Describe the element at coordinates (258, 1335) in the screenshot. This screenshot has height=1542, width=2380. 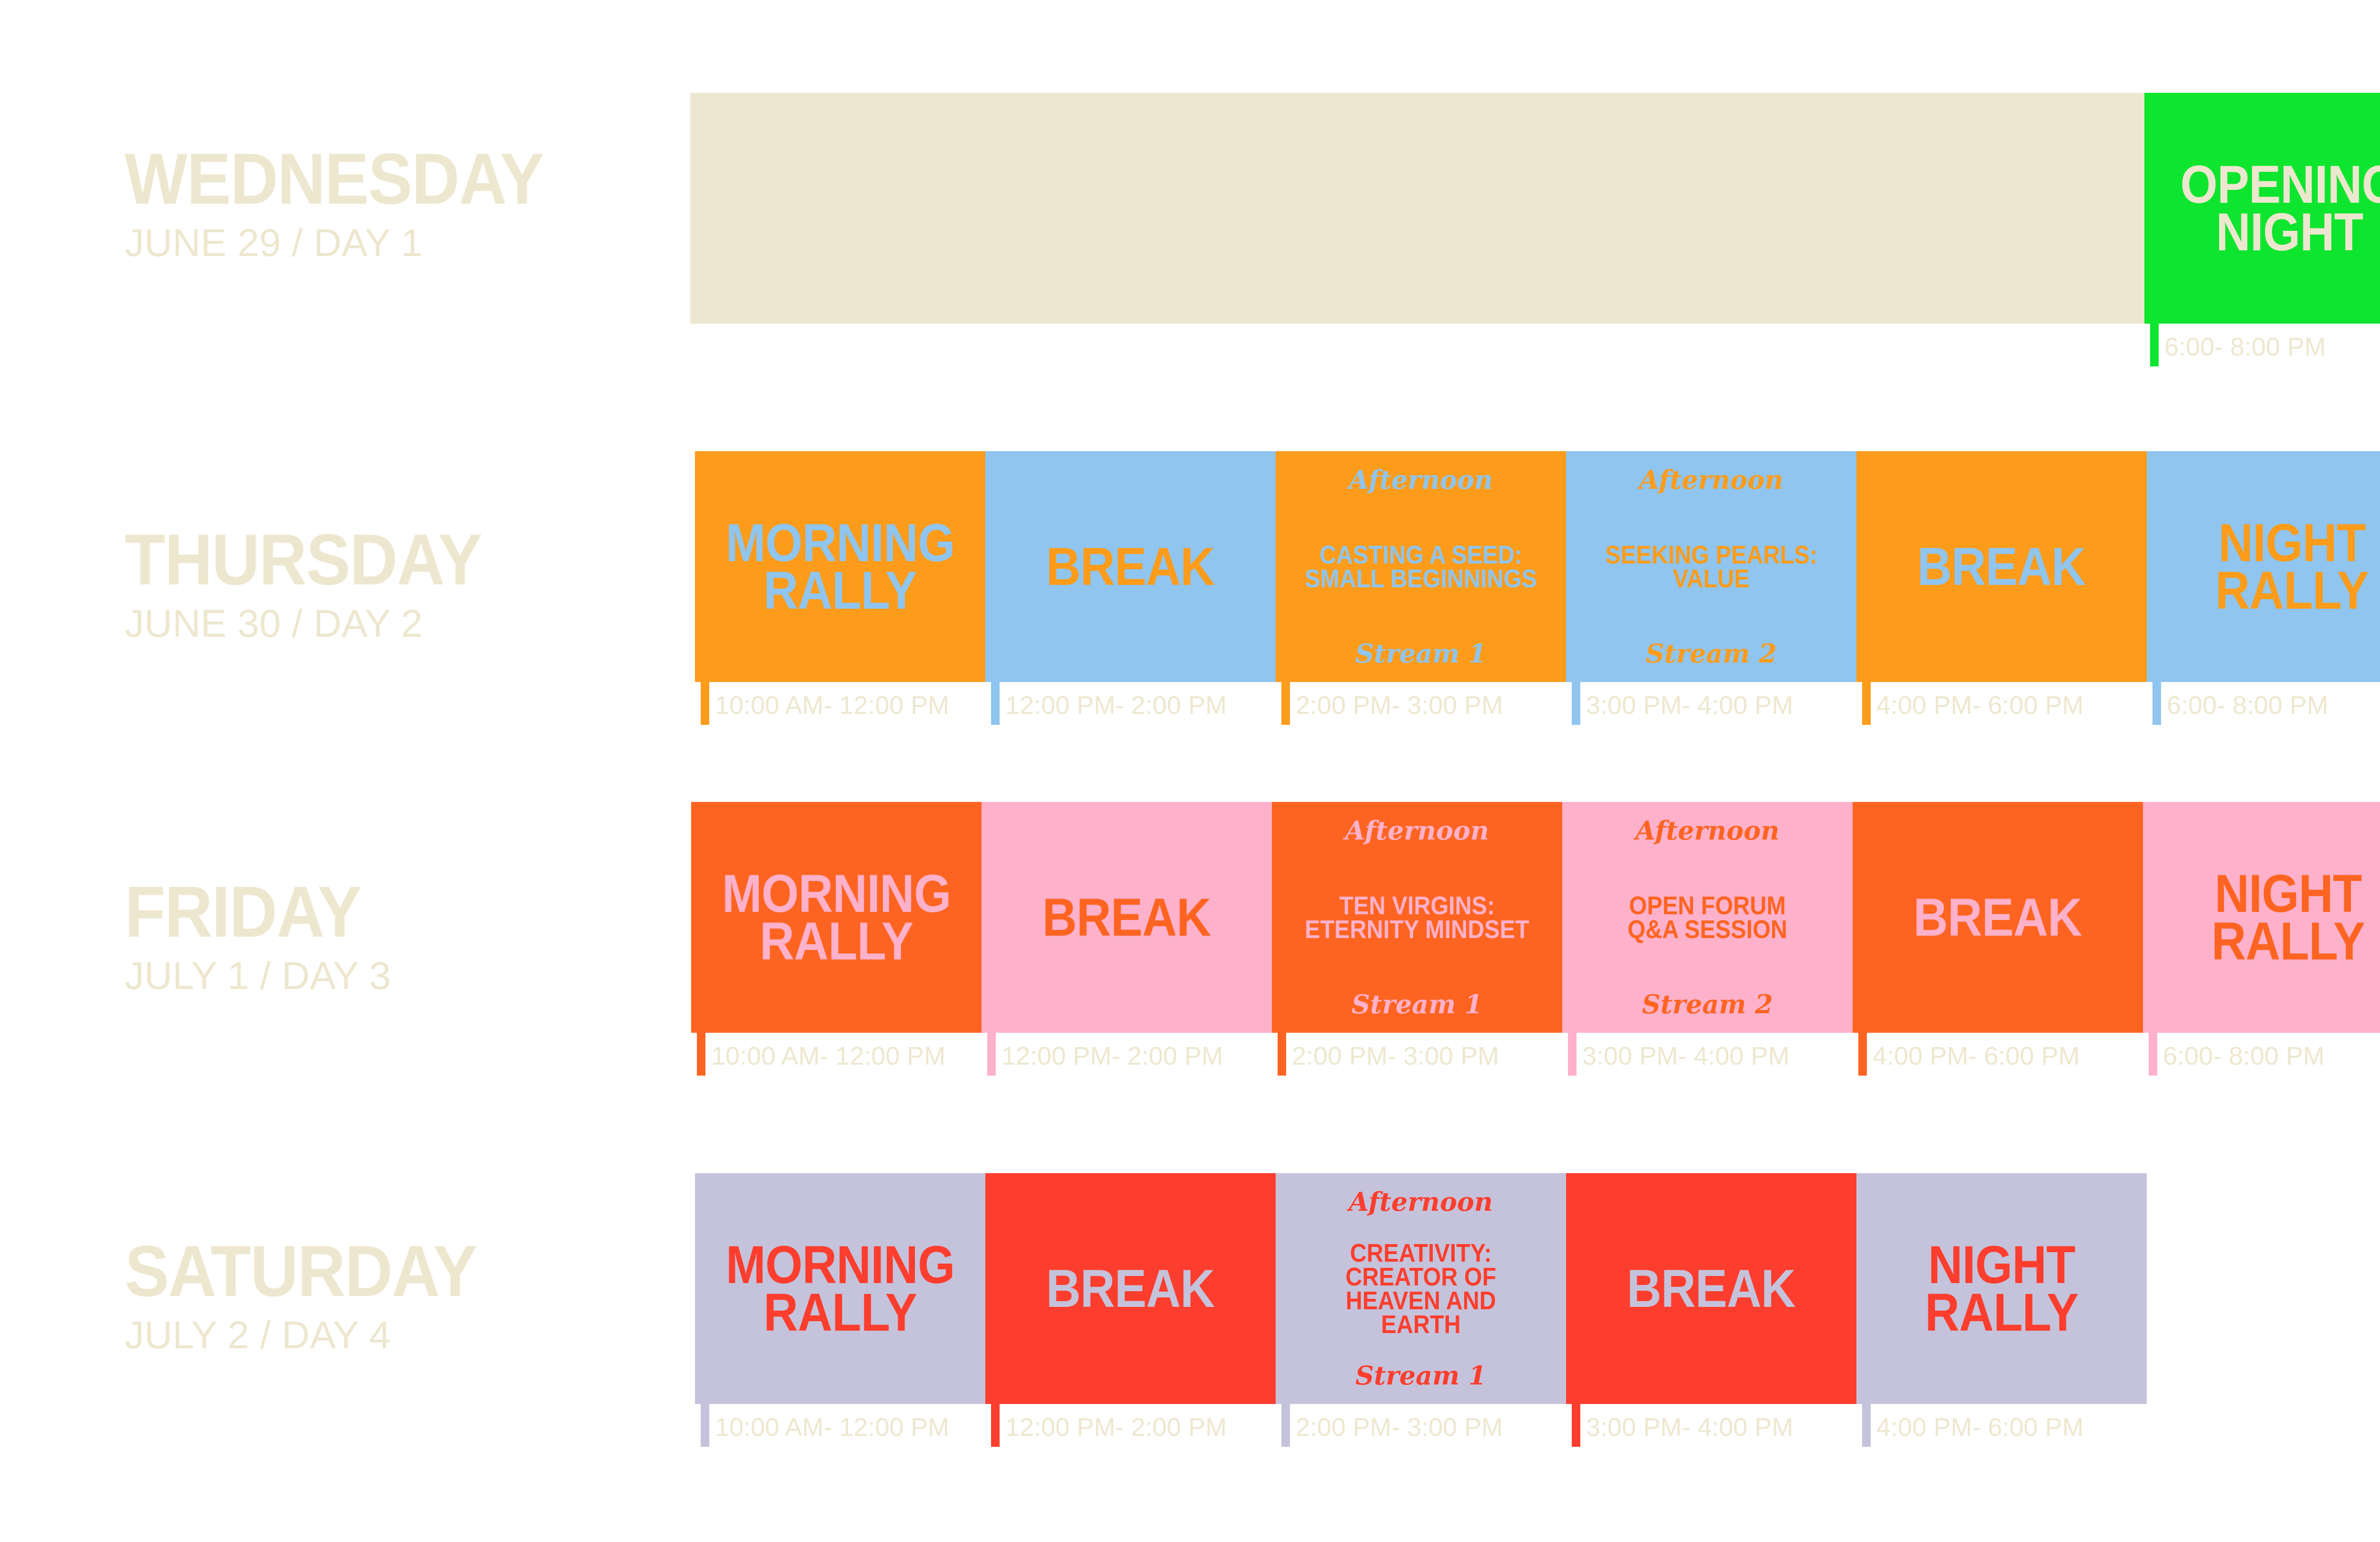
I see `day-date: JULY 2 / DAY 4` at that location.